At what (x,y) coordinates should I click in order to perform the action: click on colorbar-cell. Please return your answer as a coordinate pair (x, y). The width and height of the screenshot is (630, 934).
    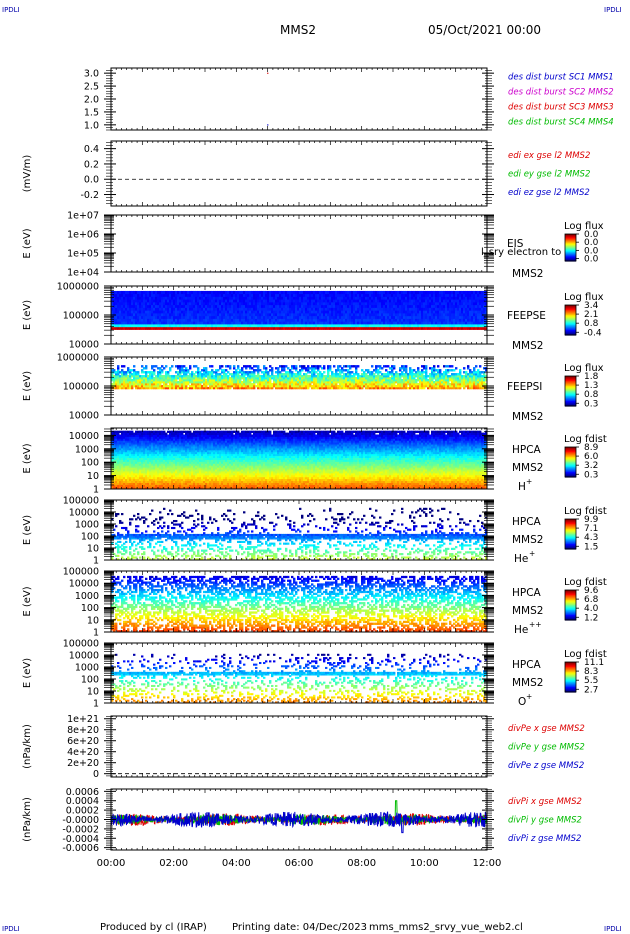
    Looking at the image, I should click on (570, 250).